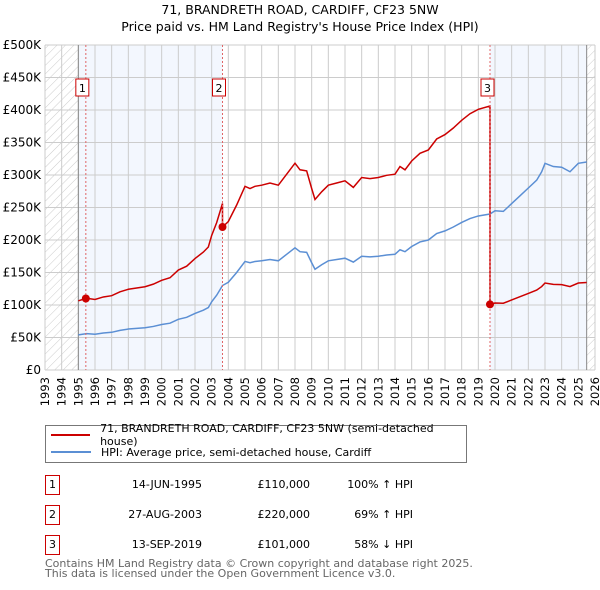 This screenshot has width=600, height=590. Describe the element at coordinates (345, 391) in the screenshot. I see `x-tick-label: 2011` at that location.